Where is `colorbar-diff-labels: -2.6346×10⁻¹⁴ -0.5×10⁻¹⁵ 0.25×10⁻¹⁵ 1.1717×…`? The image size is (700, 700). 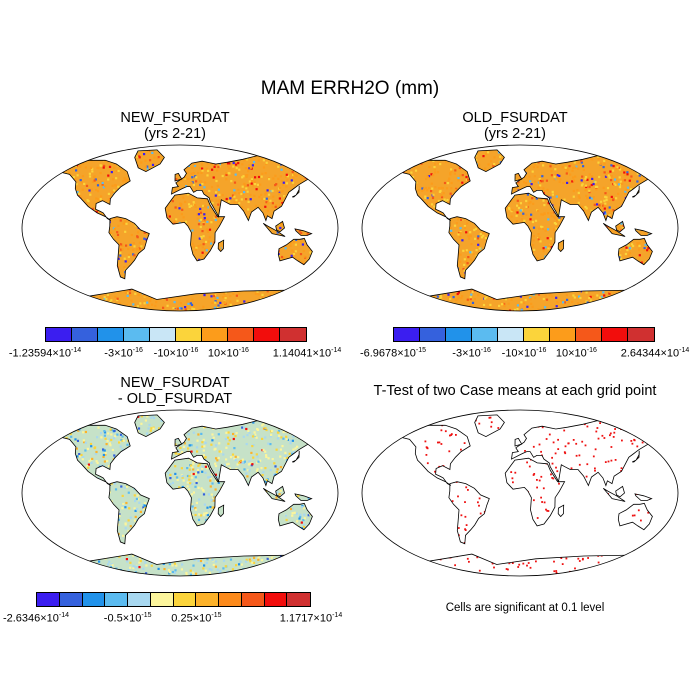 colorbar-diff-labels: -2.6346×10⁻¹⁴ -0.5×10⁻¹⁵ 0.25×10⁻¹⁵ 1.1717×… is located at coordinates (172, 620).